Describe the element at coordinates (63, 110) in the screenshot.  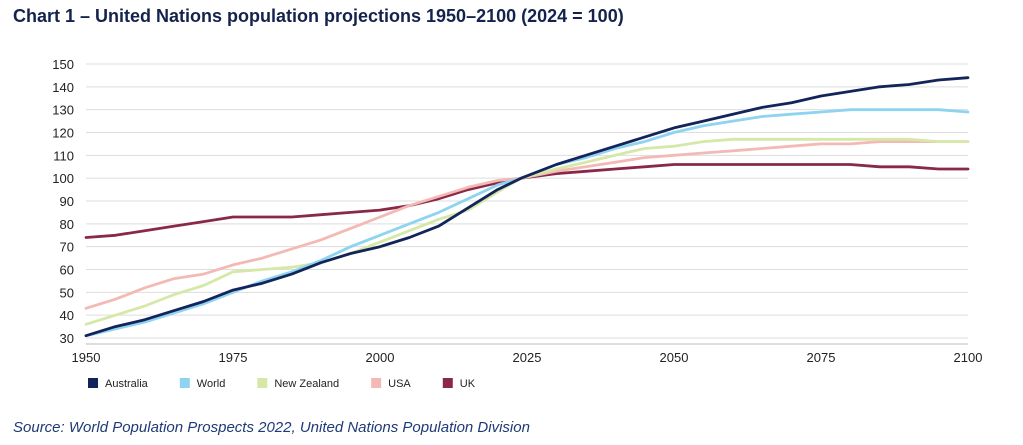
I see `y-tick-label-130: 130` at that location.